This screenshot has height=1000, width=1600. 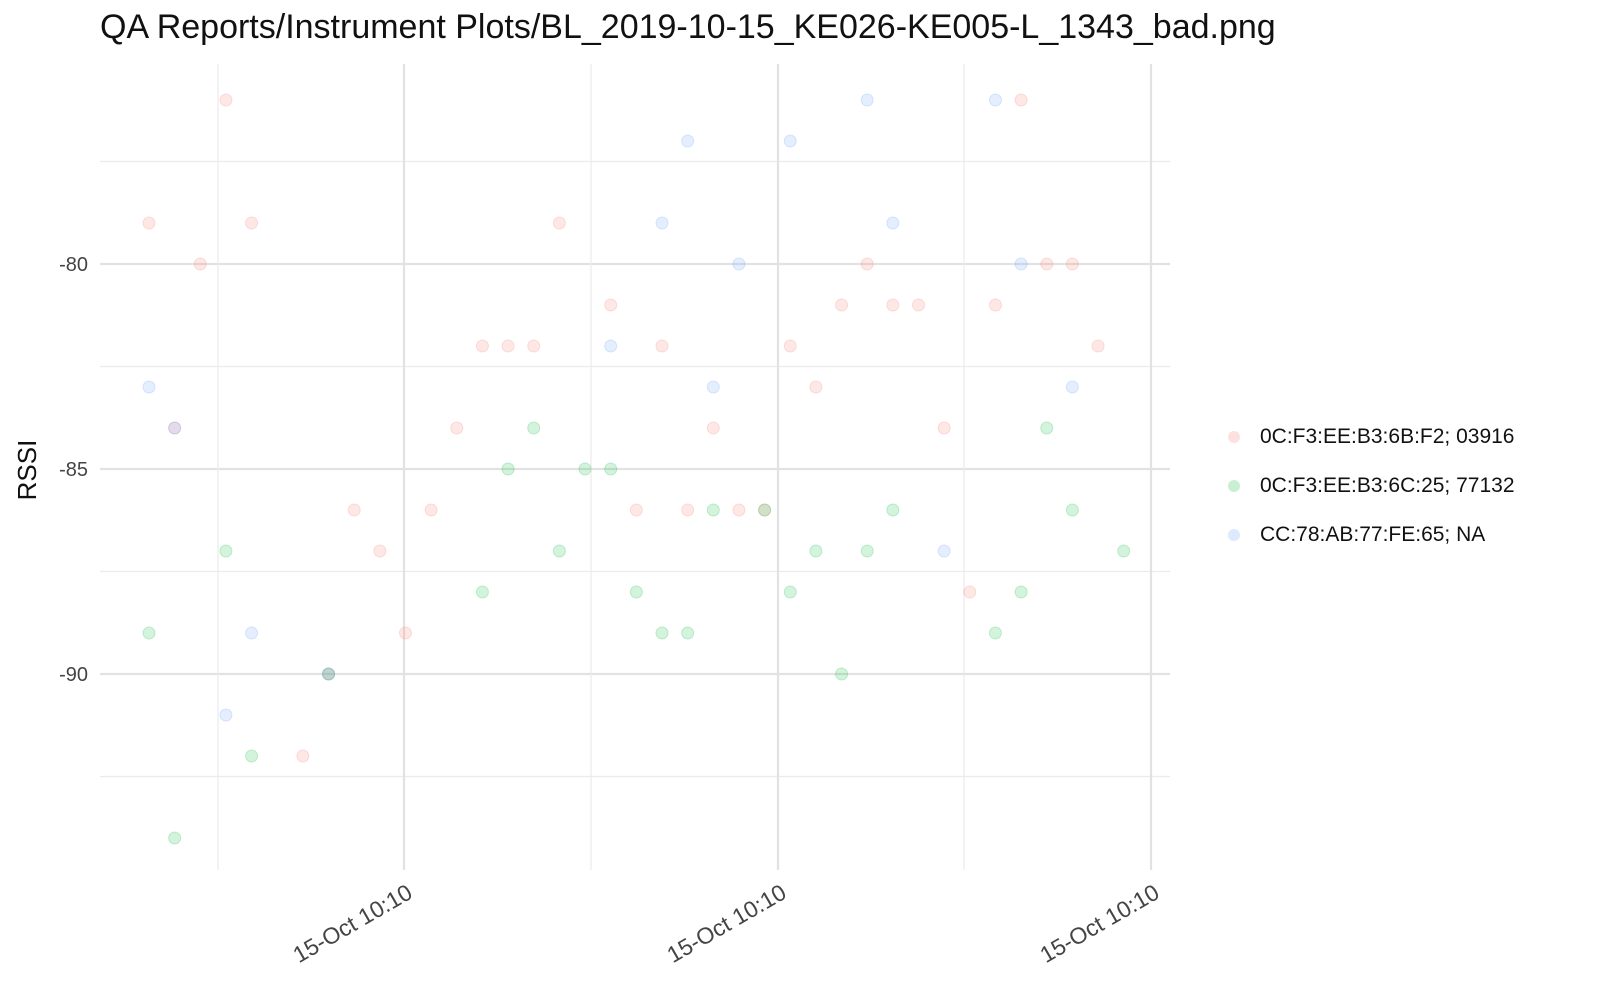 I want to click on legend-label: 0C:F3:EE:B3:6B:F2; 03916, so click(x=1387, y=436).